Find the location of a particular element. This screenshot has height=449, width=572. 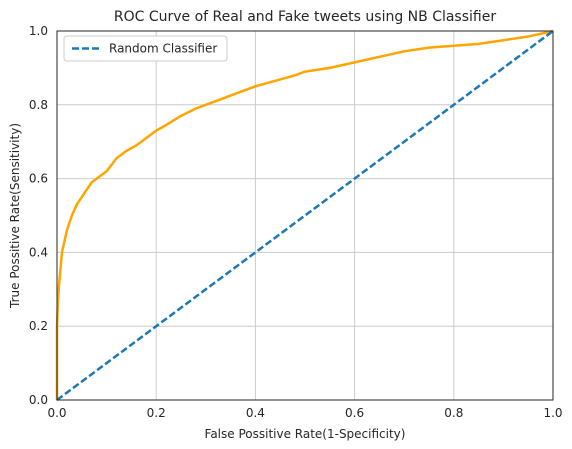

x-axis-label: False Possitive Rate(1-Specificity) is located at coordinates (305, 434).